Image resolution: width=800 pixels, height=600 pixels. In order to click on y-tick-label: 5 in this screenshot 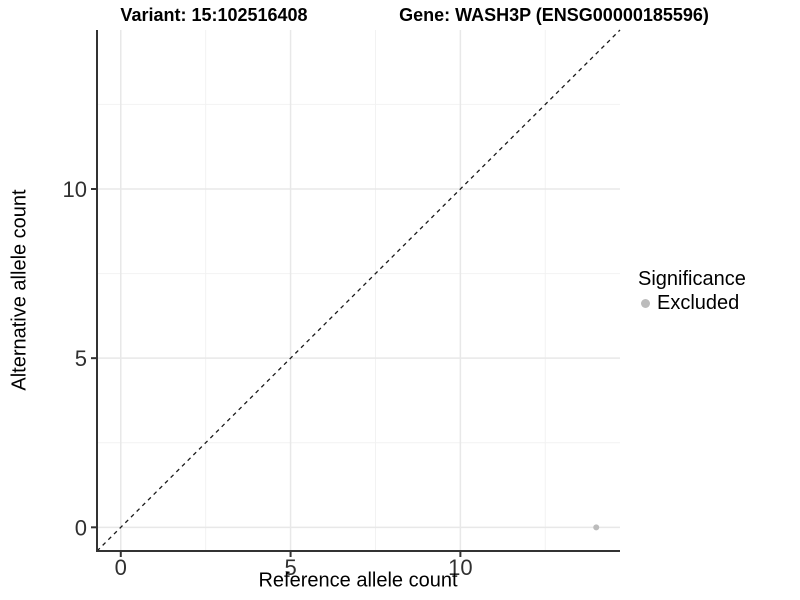, I will do `click(81, 358)`.